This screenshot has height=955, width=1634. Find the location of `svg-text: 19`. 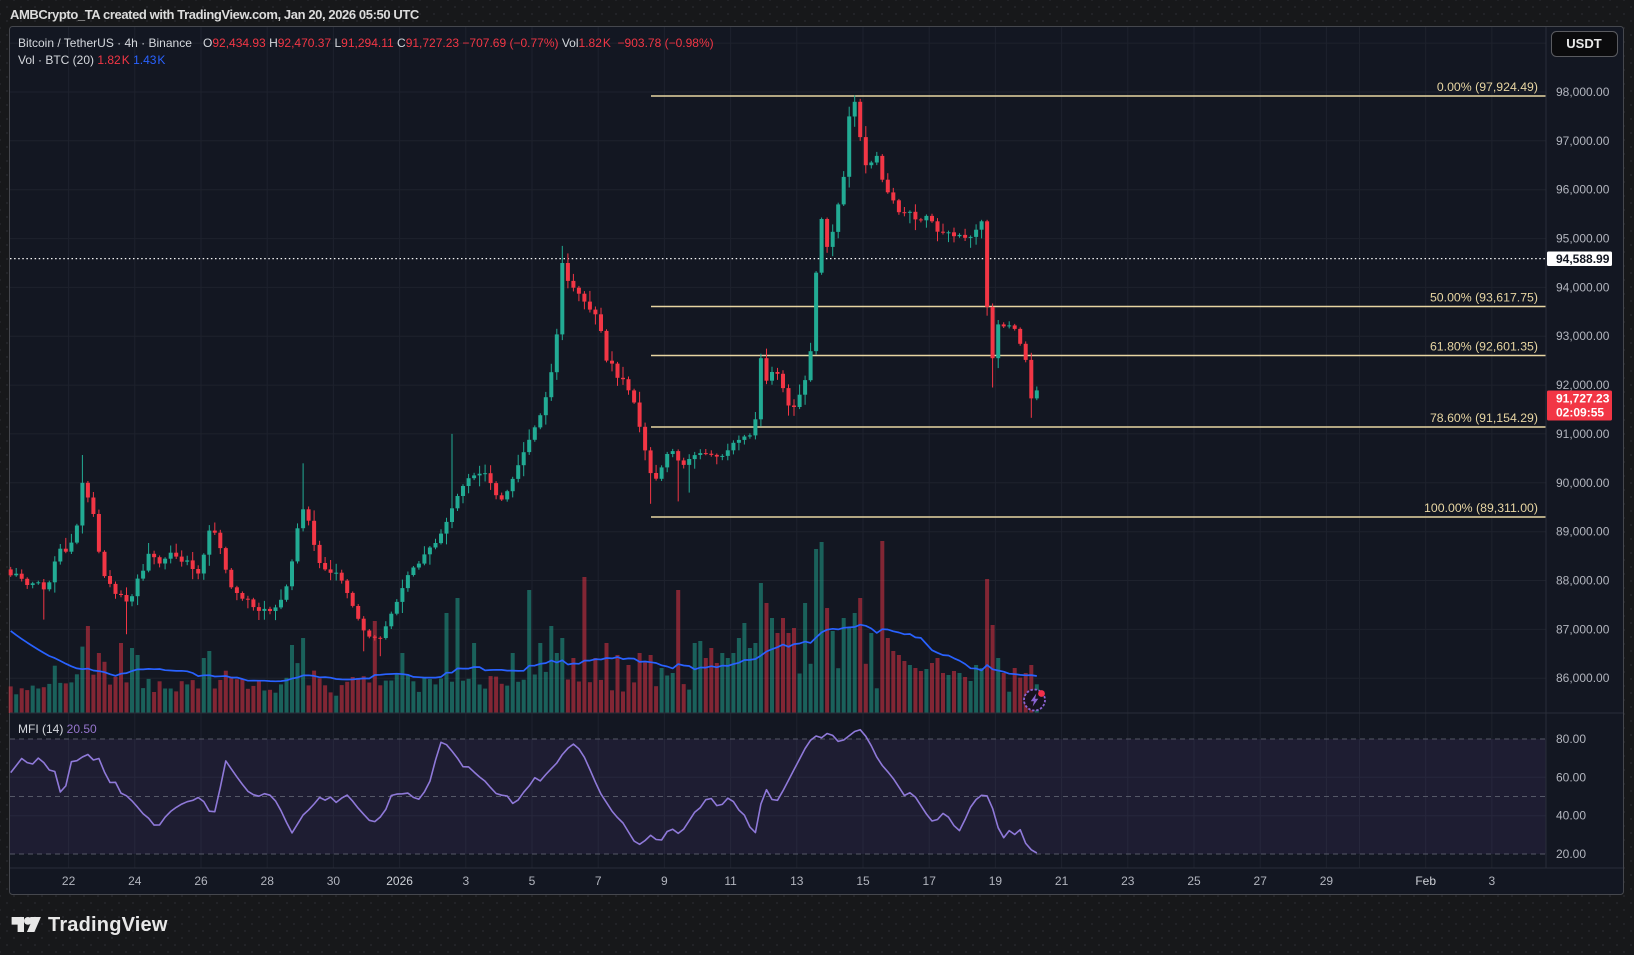

svg-text: 19 is located at coordinates (996, 881).